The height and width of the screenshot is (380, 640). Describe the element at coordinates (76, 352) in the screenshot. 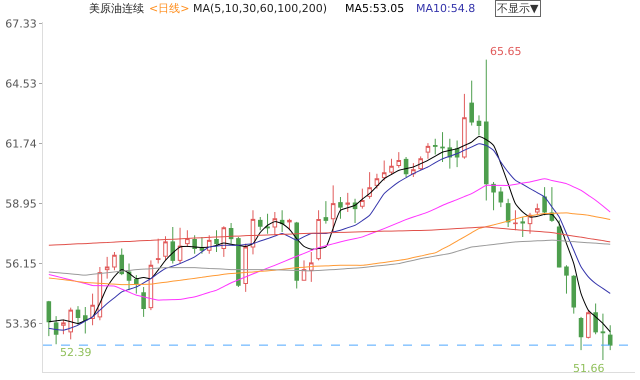

I see `annotation: 52.39` at that location.